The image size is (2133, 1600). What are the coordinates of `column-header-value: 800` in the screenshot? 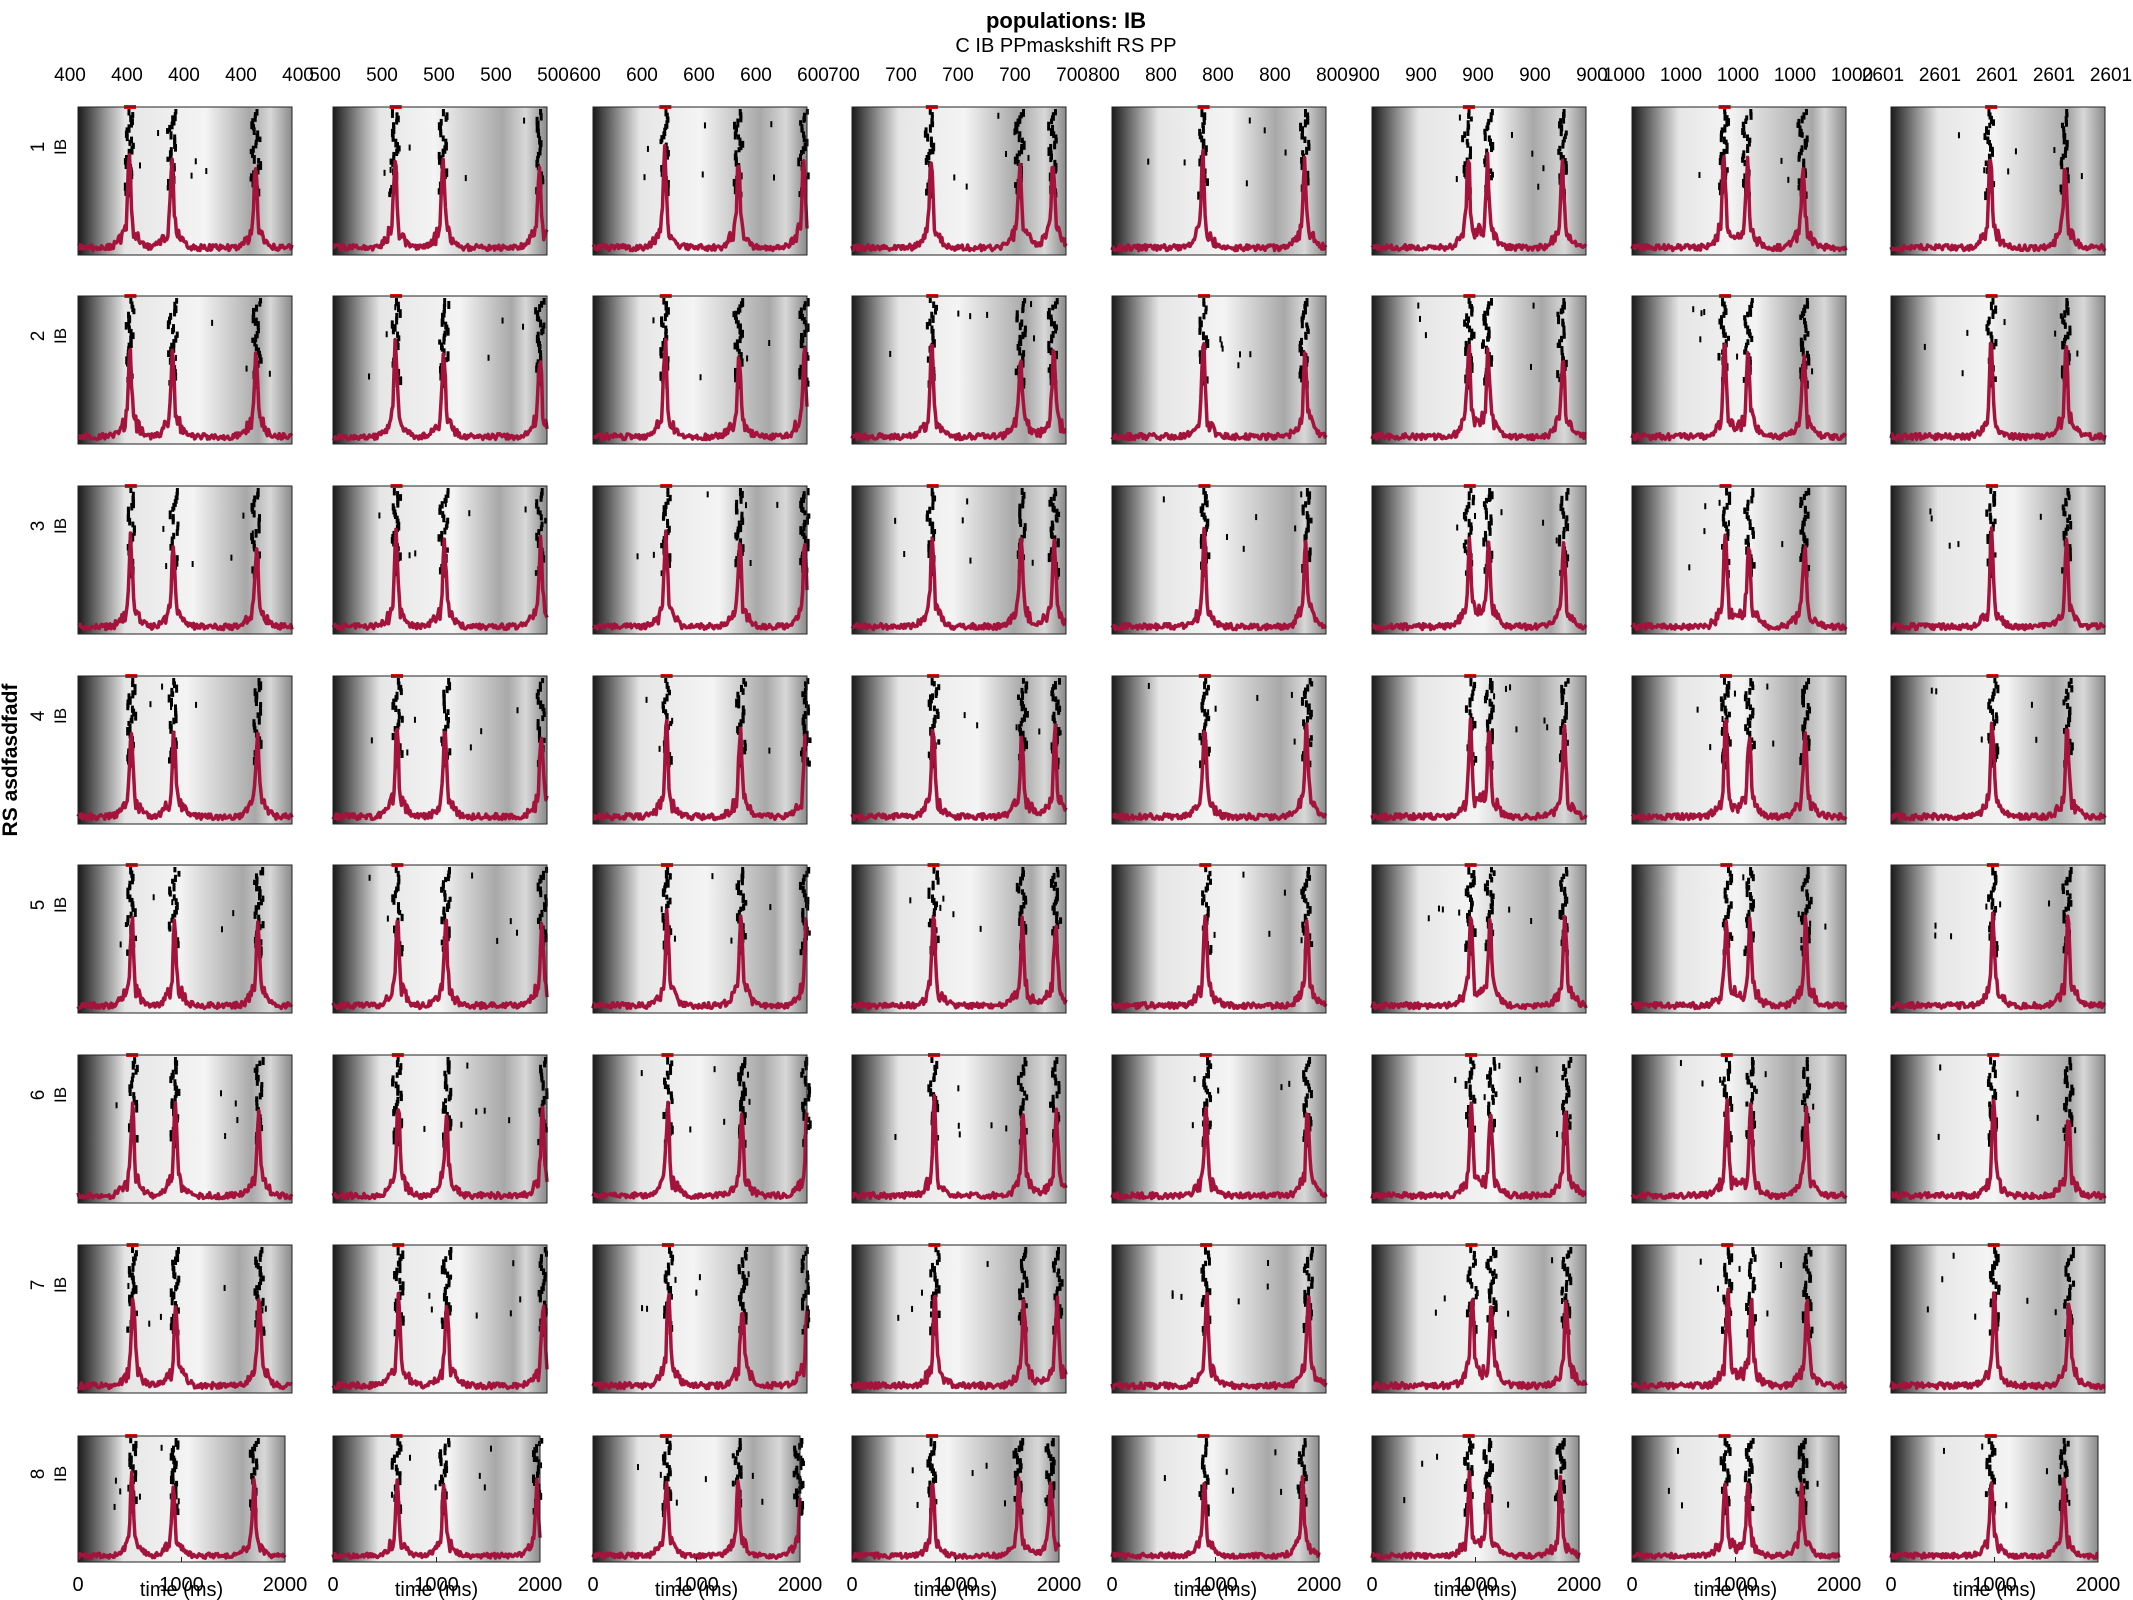 It's located at (1332, 75).